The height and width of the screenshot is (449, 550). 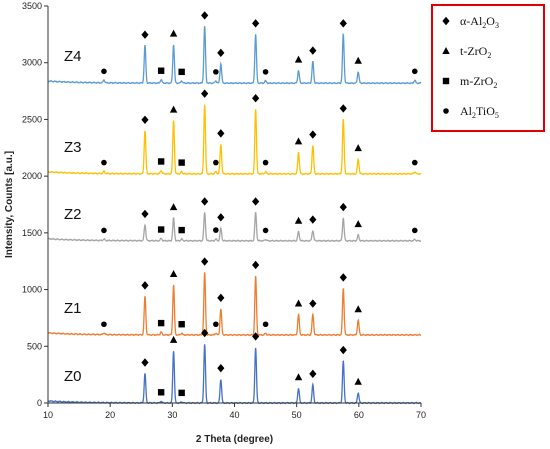 What do you see at coordinates (73, 214) in the screenshot?
I see `sample-label-z2: Z2` at bounding box center [73, 214].